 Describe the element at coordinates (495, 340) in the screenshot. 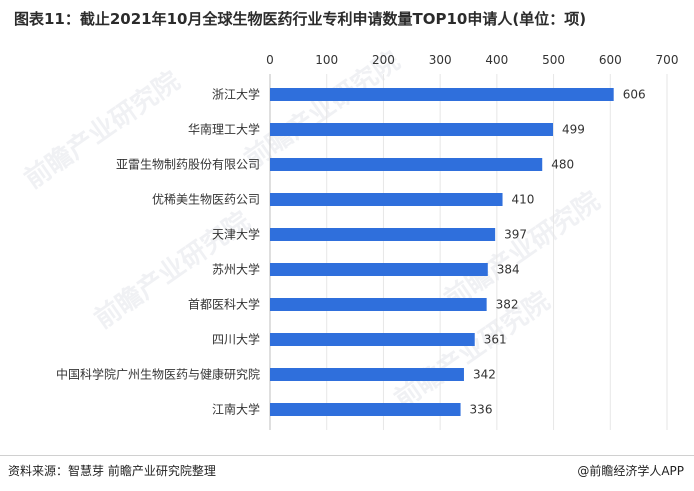

I see `value-label: 361` at that location.